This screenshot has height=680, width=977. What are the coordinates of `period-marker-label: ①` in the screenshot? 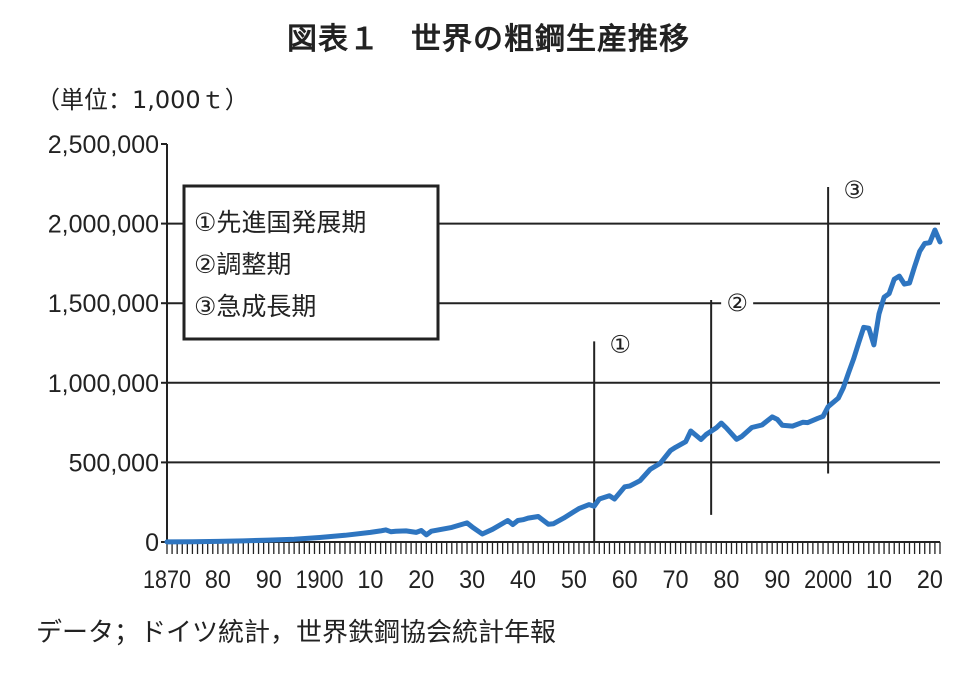 It's located at (620, 344).